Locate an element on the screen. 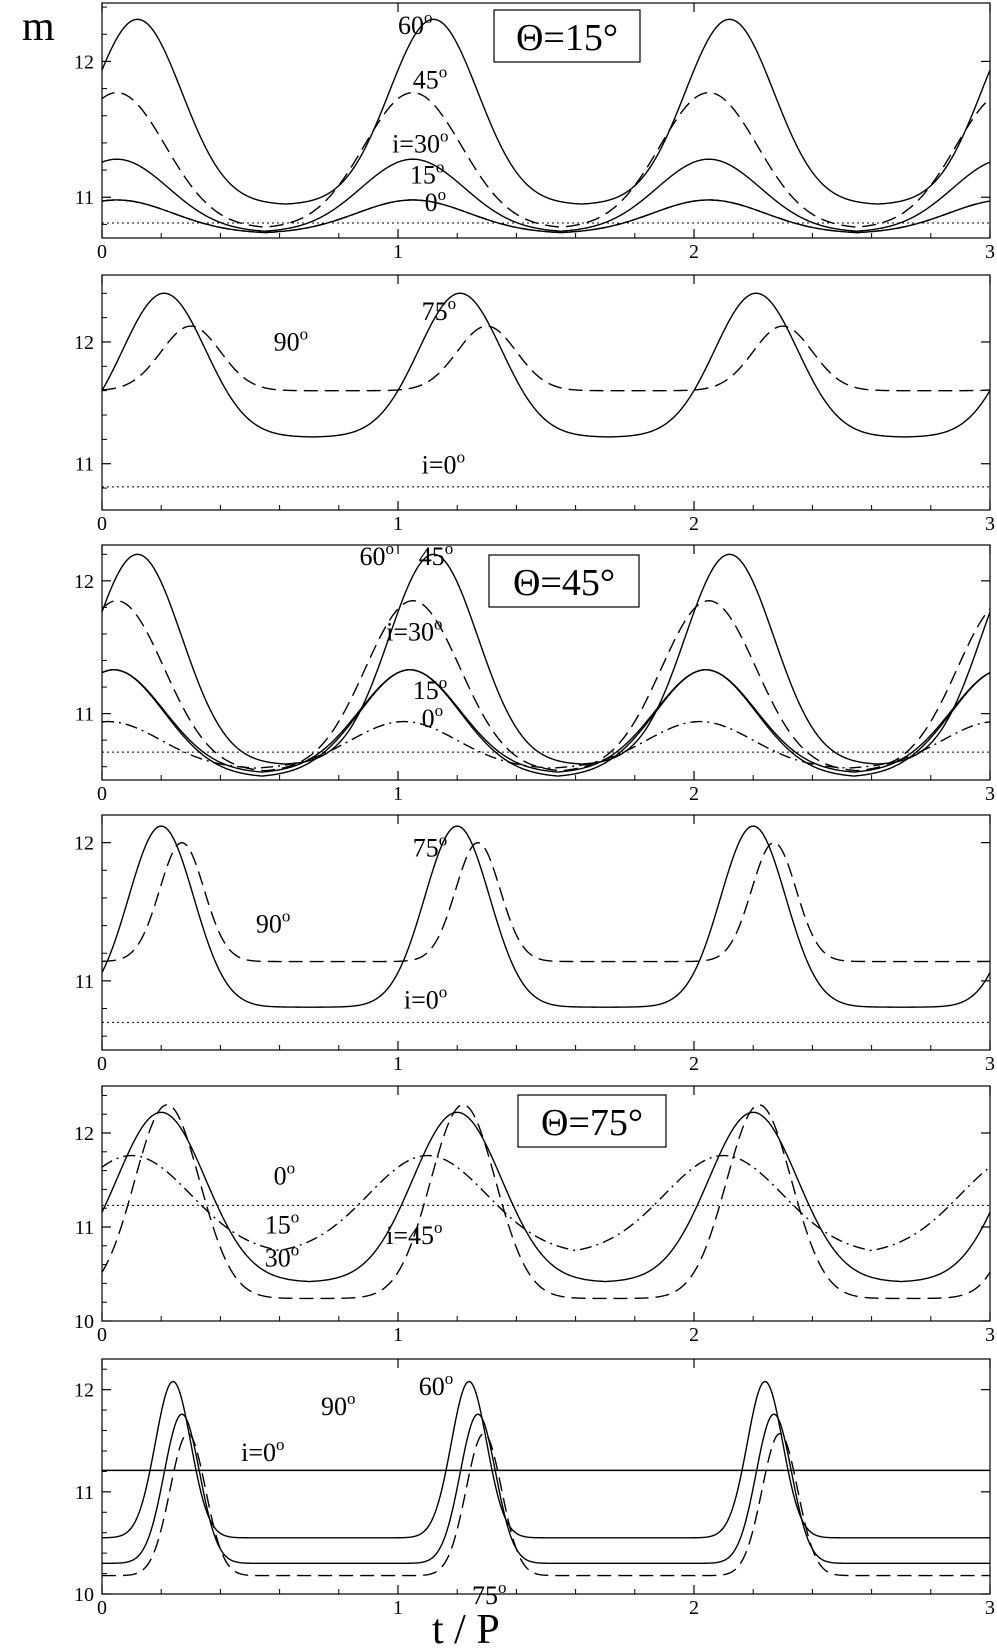 Image resolution: width=997 pixels, height=1650 pixels. y-axis-title: m is located at coordinates (38, 27).